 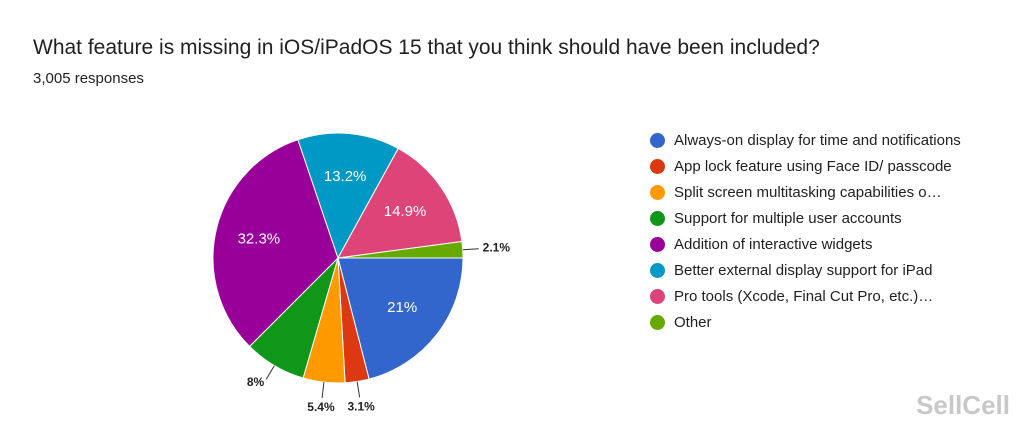 I want to click on legend-label: App lock feature using Face ID/ passcode, so click(x=813, y=166).